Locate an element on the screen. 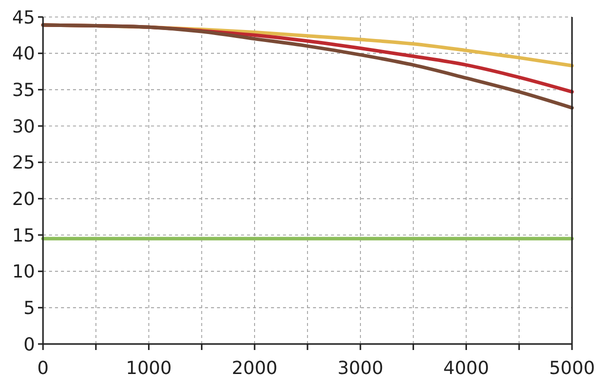 This screenshot has width=600, height=384. y-tick-label: 45 is located at coordinates (23, 17).